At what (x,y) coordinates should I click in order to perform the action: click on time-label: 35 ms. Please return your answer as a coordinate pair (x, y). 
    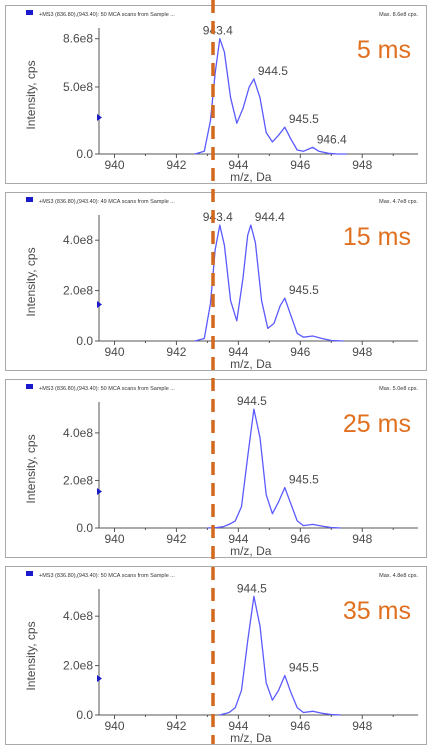
    Looking at the image, I should click on (377, 611).